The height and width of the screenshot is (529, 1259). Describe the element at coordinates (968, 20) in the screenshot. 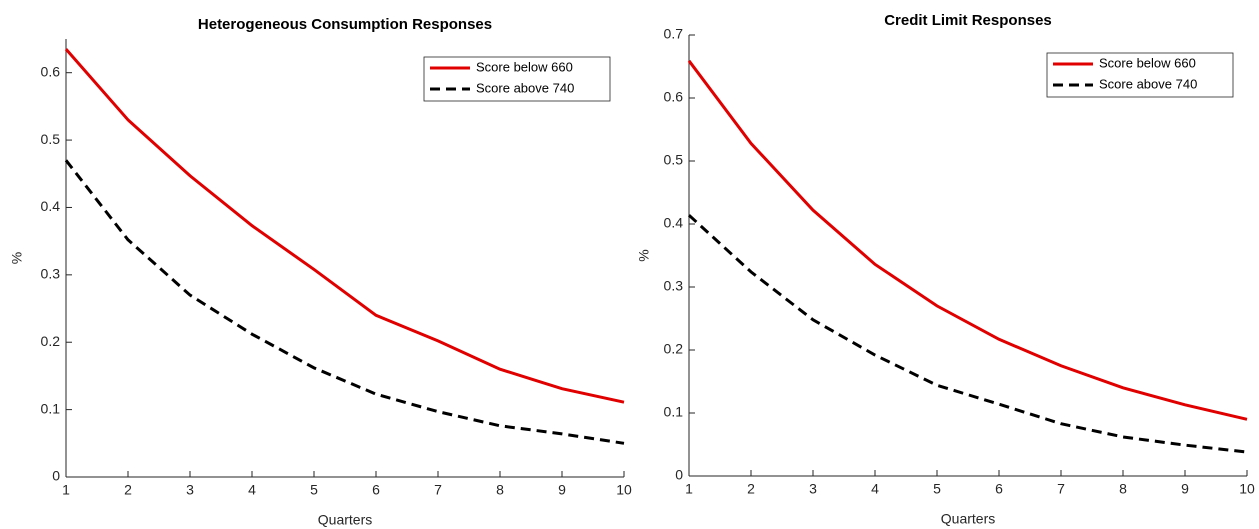

I see `chart-title: Credit Limit Responses` at that location.